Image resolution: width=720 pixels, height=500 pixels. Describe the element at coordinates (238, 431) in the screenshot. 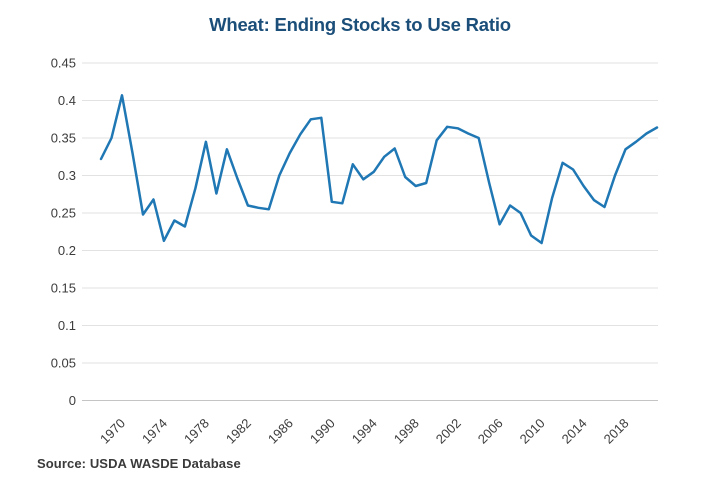

I see `x-tick-label: 1982` at that location.